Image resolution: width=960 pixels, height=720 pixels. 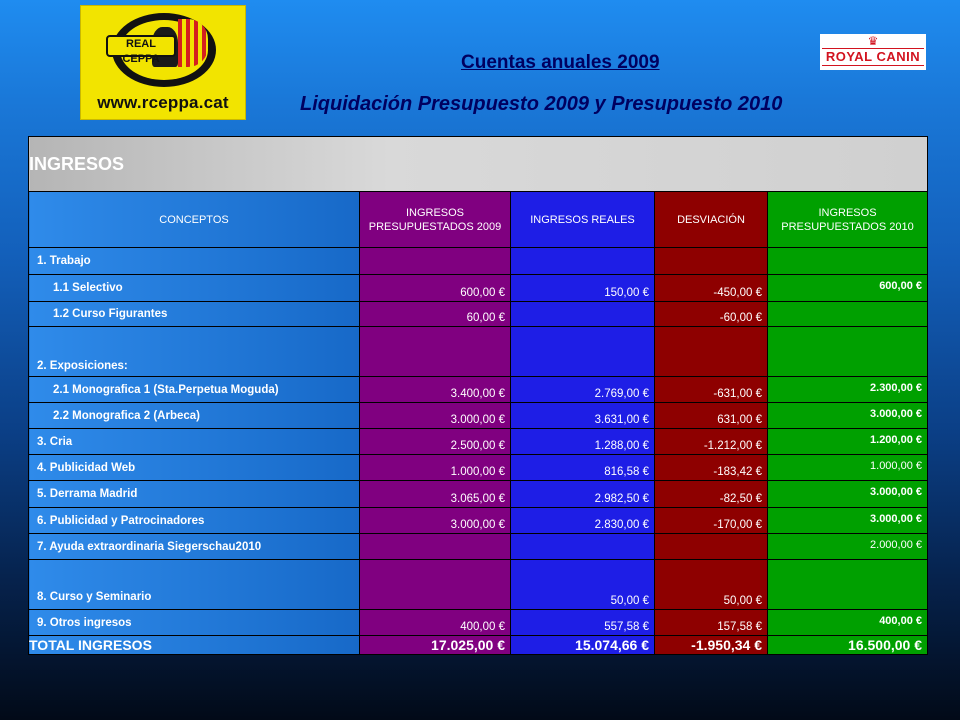 I want to click on cell-pres2009: 600,00 €, so click(x=435, y=288).